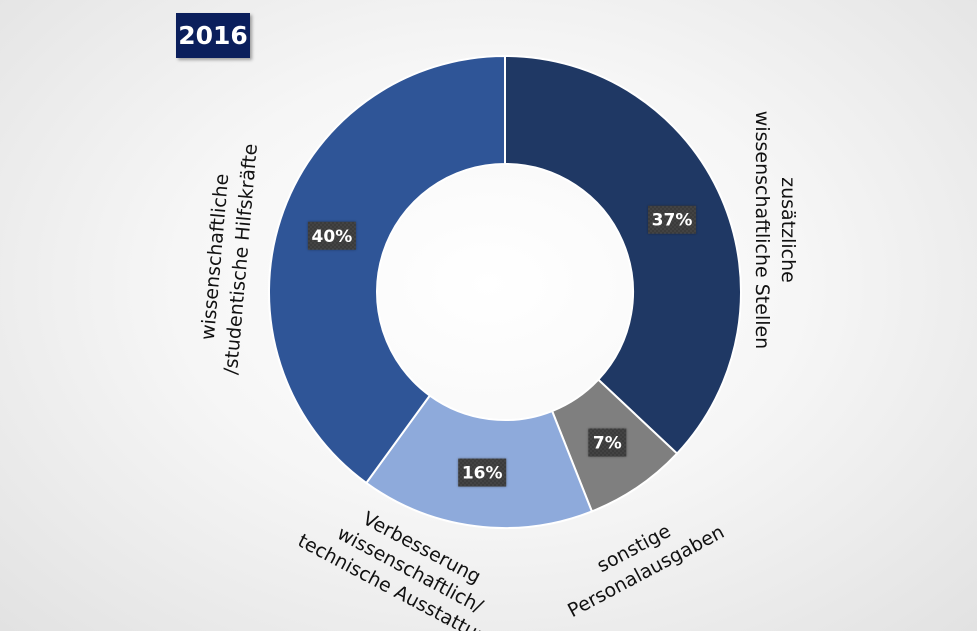  I want to click on value-label-hilfskraefte: 40%, so click(331, 235).